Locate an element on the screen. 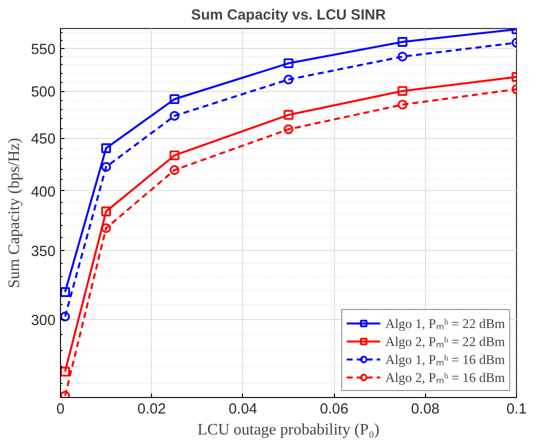 The height and width of the screenshot is (441, 538). x-tick-label: 0.02 is located at coordinates (151, 410).